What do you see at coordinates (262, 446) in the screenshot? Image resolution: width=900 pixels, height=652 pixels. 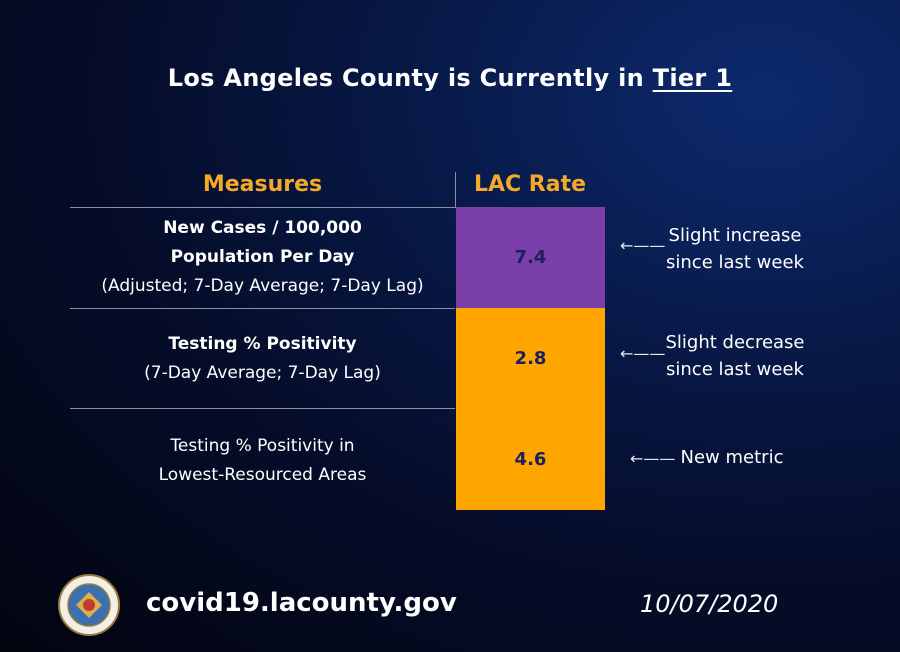 I see `measure-line: Testing % Positivity in` at bounding box center [262, 446].